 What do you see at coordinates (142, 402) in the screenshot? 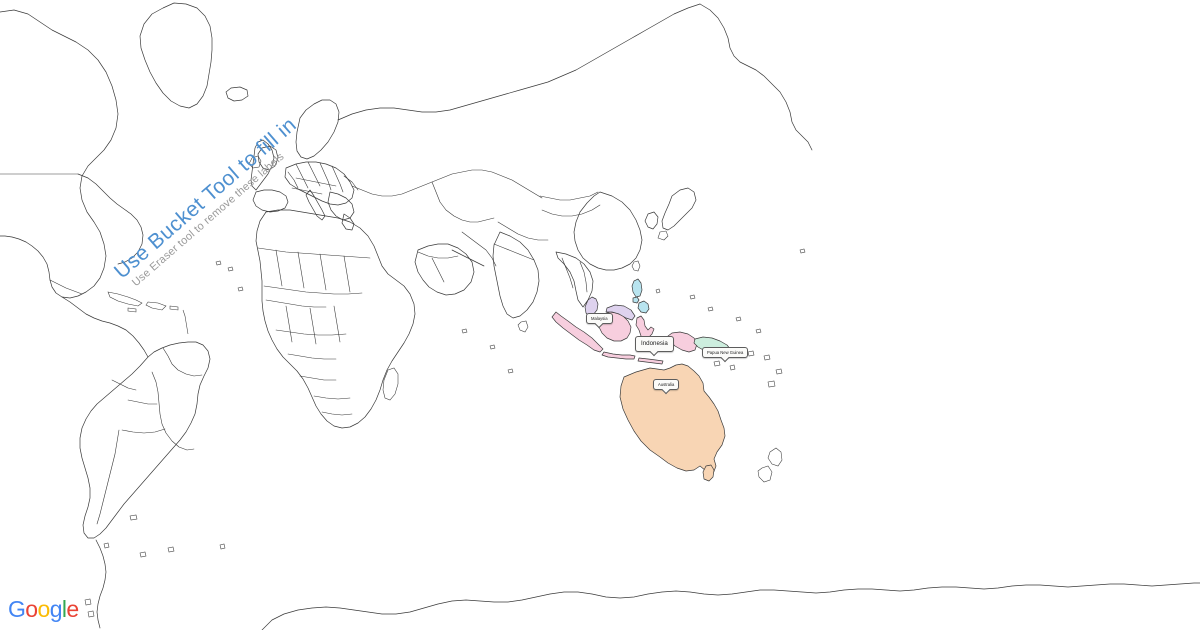
I see `border-bolivia` at bounding box center [142, 402].